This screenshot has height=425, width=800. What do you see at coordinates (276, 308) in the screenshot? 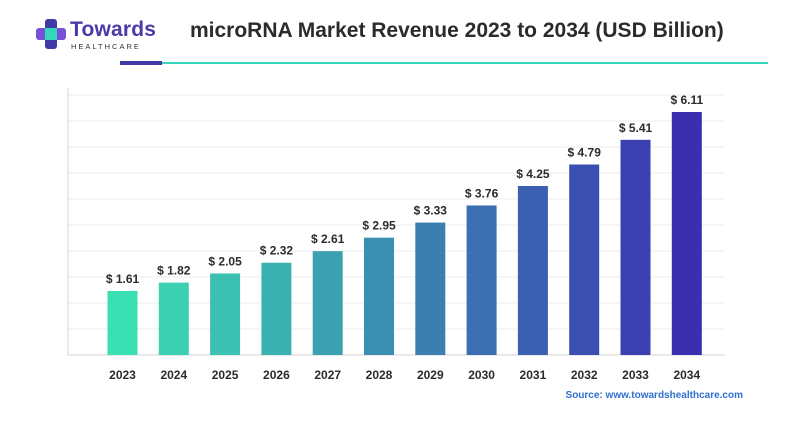
I see `bar-2026` at bounding box center [276, 308].